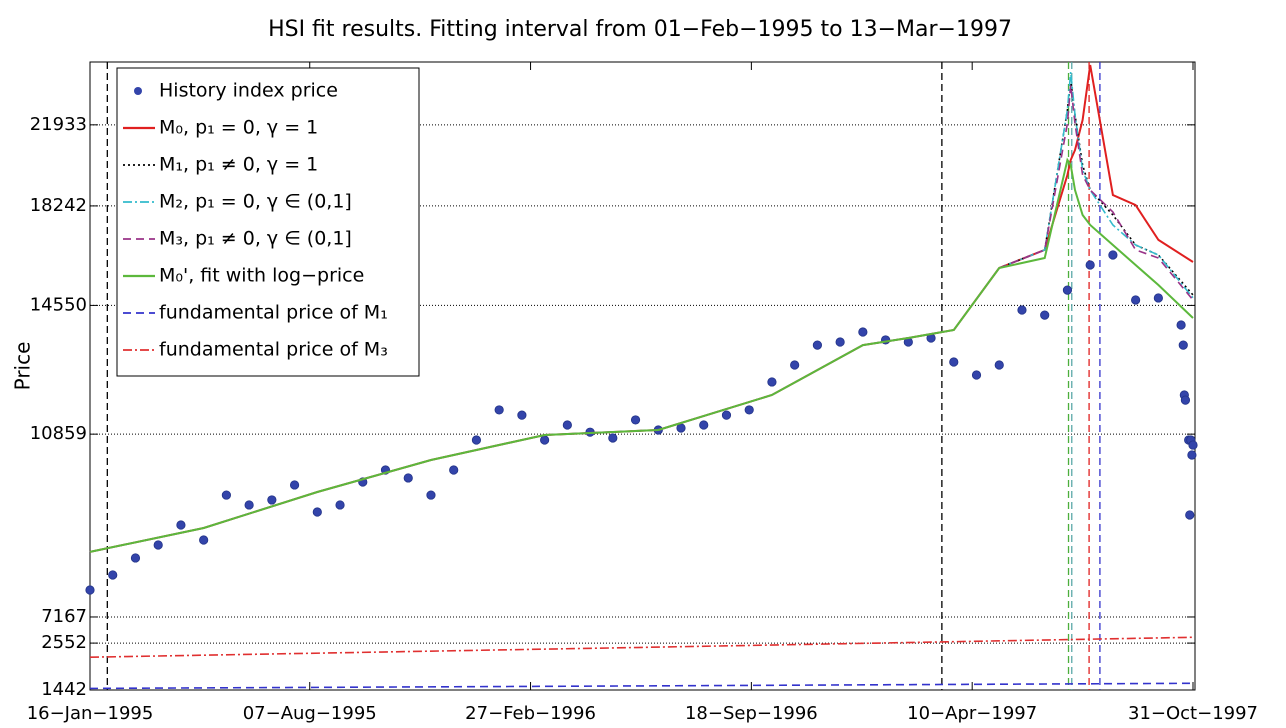  I want to click on legend-label: M₁, p₁ ≠ 0, γ = 1, so click(238, 165).